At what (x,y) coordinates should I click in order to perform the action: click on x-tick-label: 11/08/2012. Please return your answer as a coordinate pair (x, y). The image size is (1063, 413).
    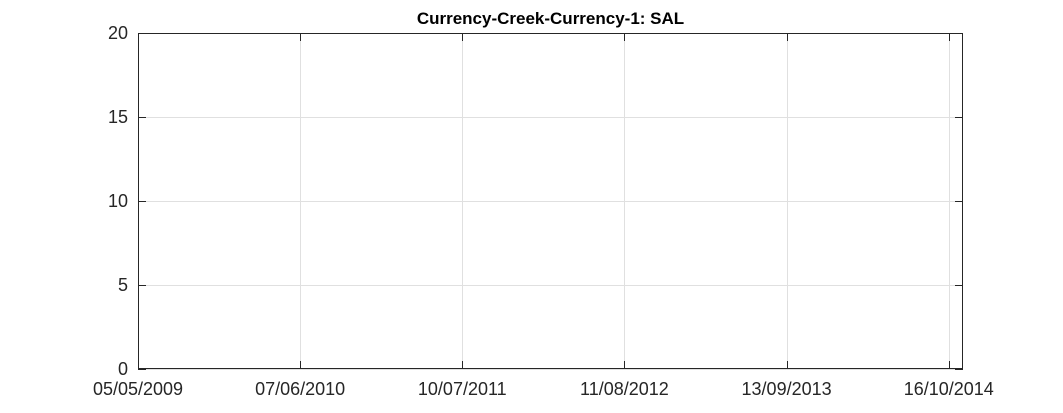
    Looking at the image, I should click on (624, 389).